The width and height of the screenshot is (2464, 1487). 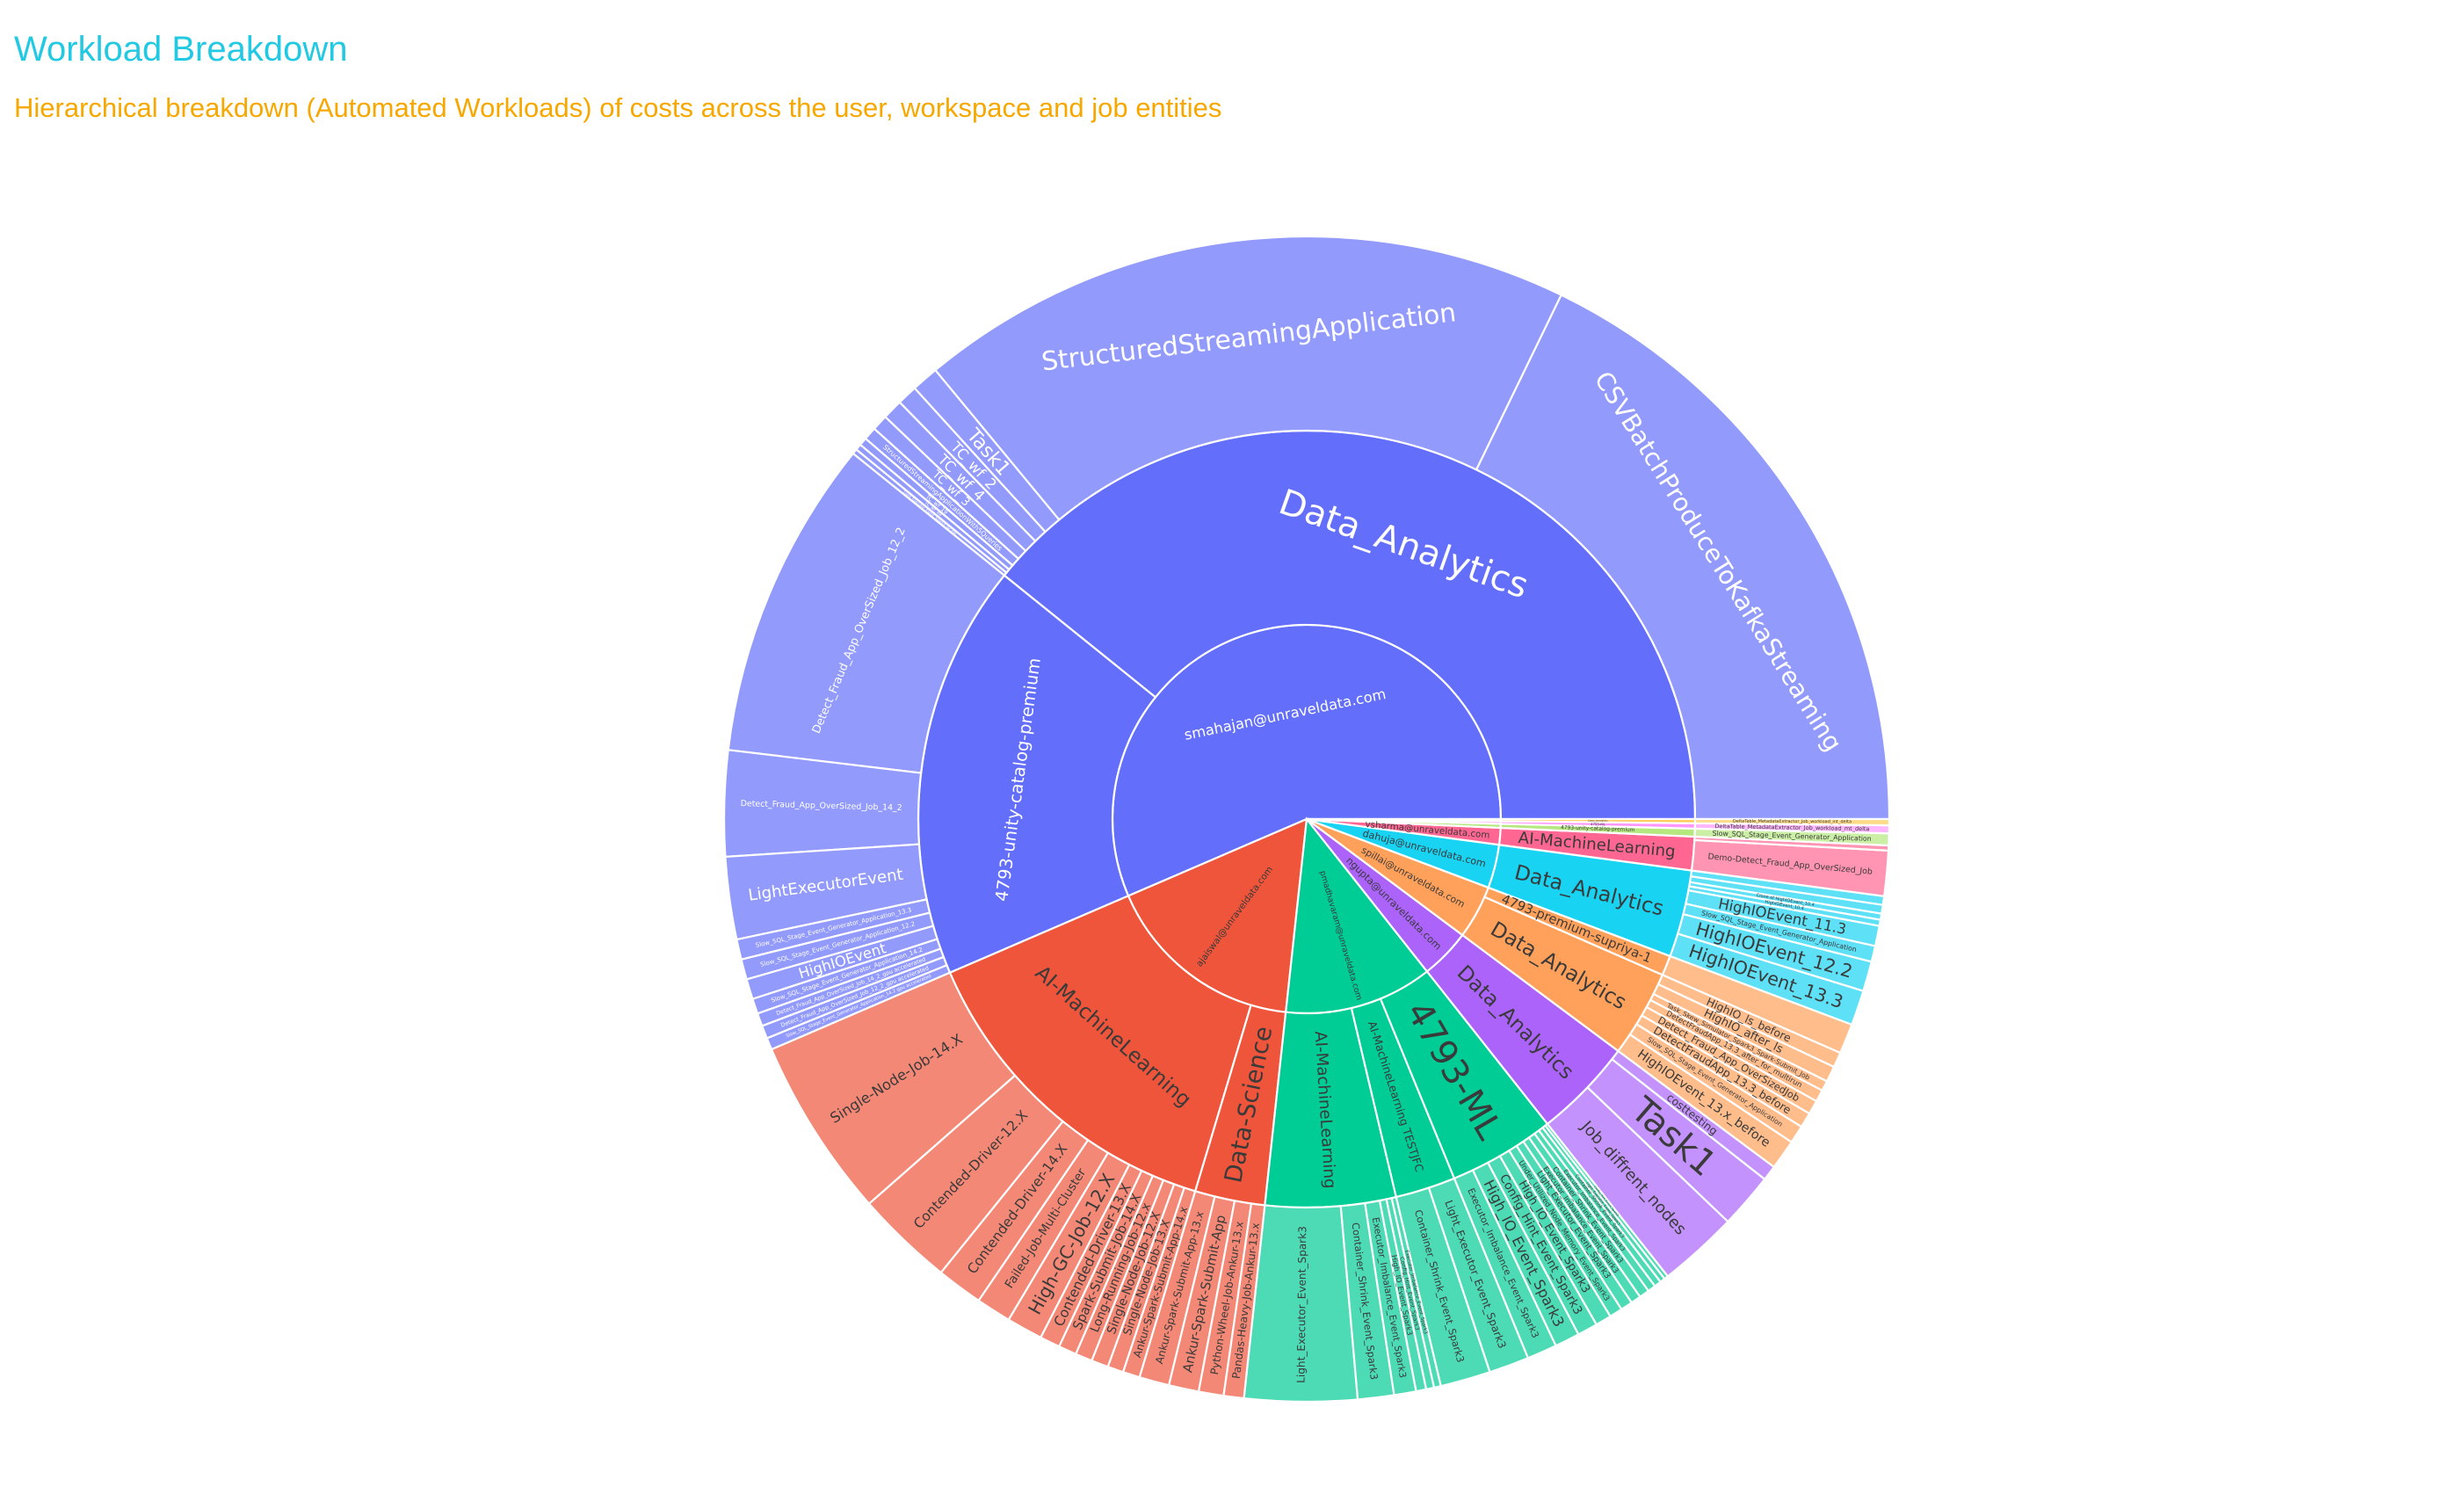 What do you see at coordinates (1598, 821) in the screenshot?
I see `workspace-label: Data_Analytics` at bounding box center [1598, 821].